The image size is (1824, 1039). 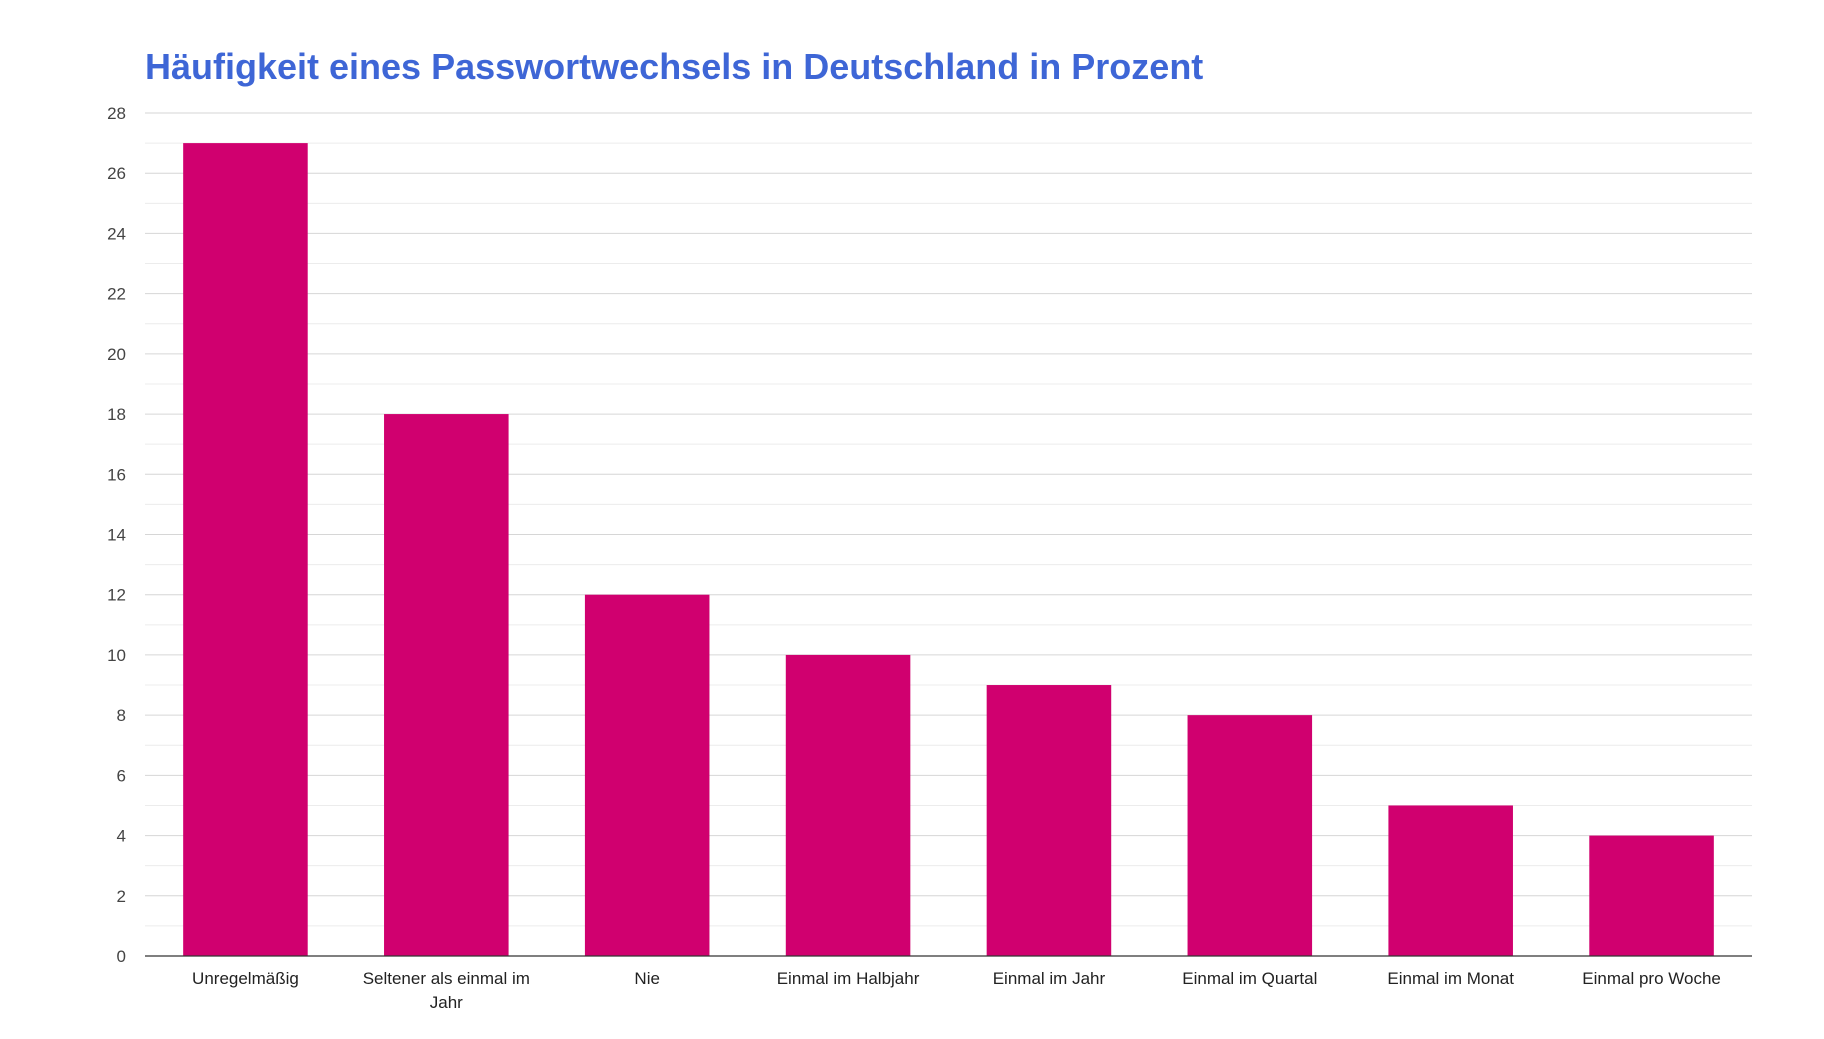 What do you see at coordinates (446, 1002) in the screenshot?
I see `x-tick-label: Jahr` at bounding box center [446, 1002].